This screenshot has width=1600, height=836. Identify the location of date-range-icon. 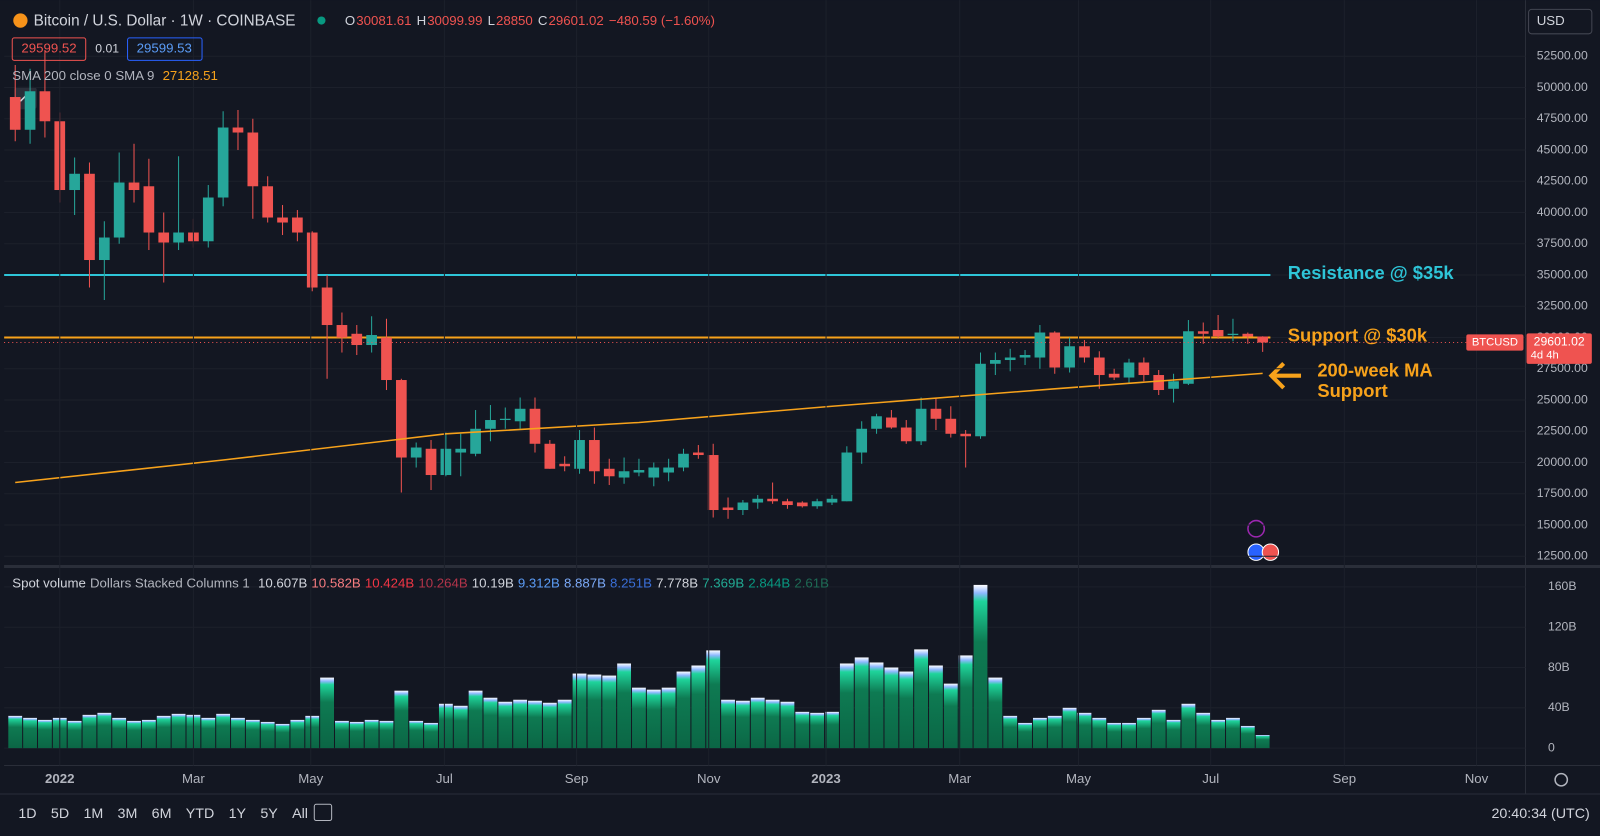
(323, 812).